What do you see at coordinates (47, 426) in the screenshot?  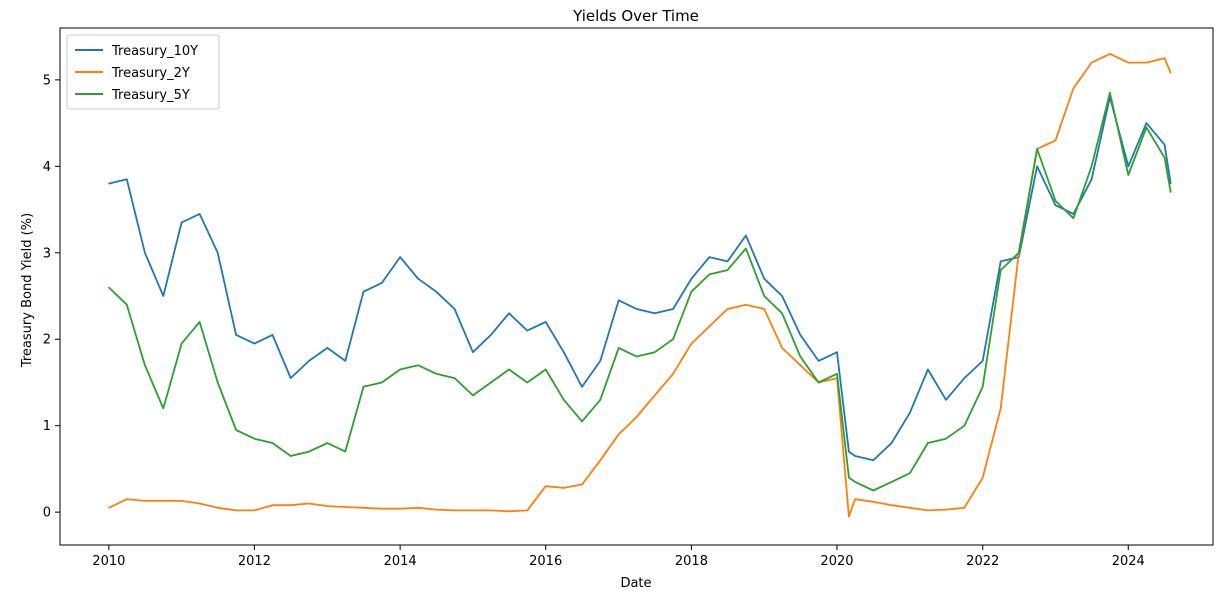 I see `y-tick-label: 1` at bounding box center [47, 426].